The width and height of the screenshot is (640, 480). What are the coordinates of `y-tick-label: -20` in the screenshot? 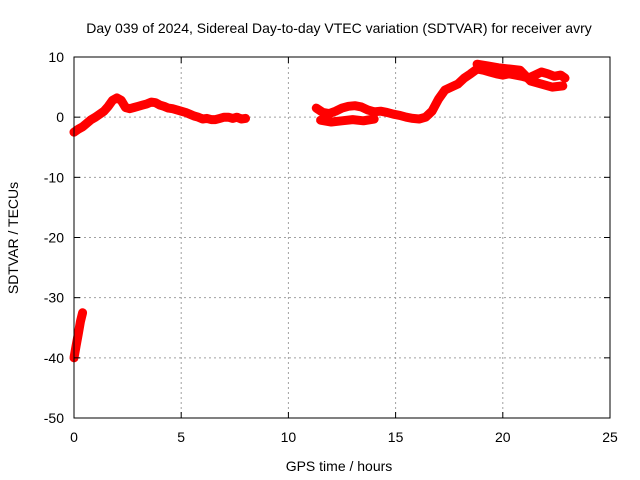 It's located at (54, 238).